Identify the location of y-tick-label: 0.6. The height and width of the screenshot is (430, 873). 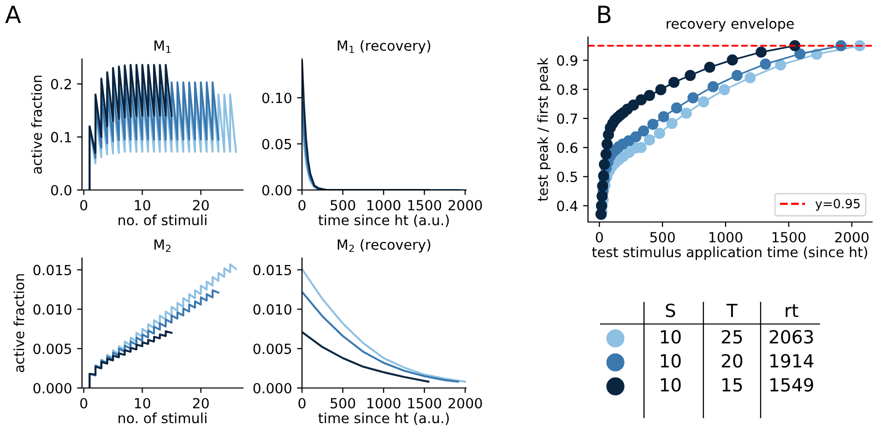
(567, 148).